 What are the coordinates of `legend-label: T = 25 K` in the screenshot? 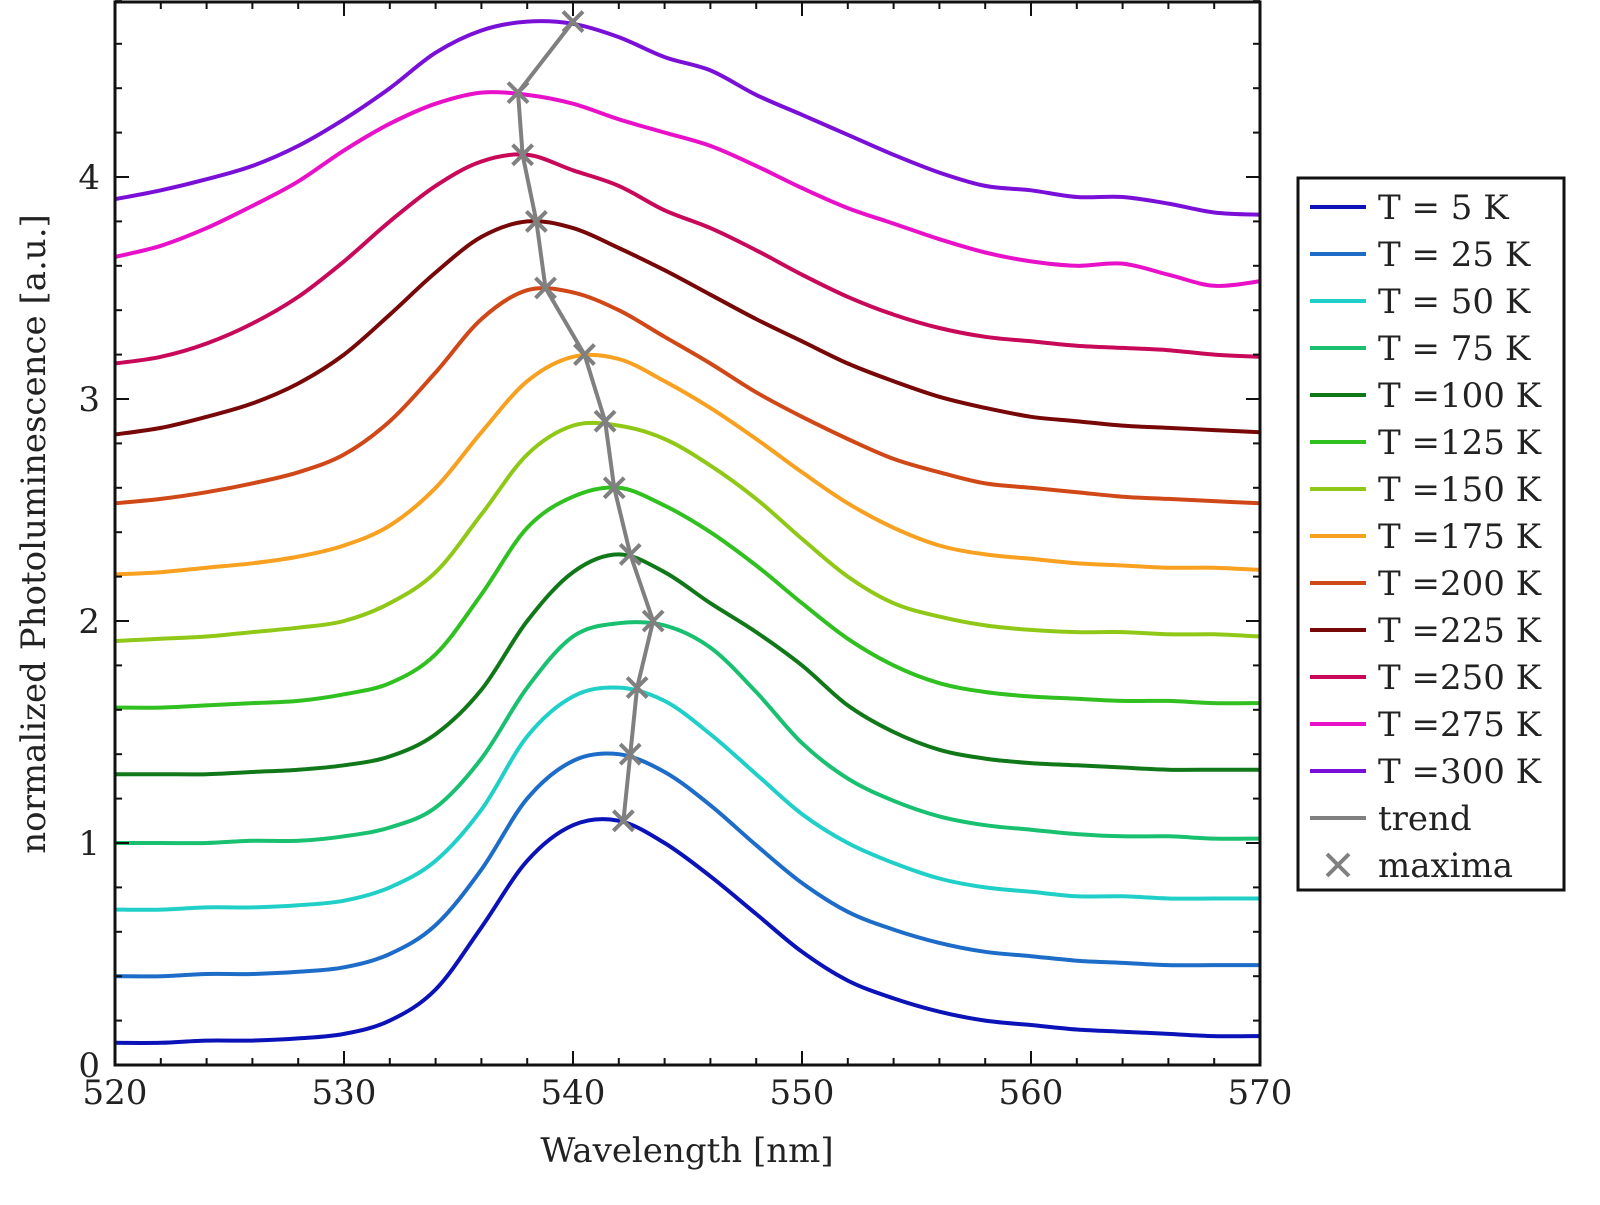 It's located at (1454, 255).